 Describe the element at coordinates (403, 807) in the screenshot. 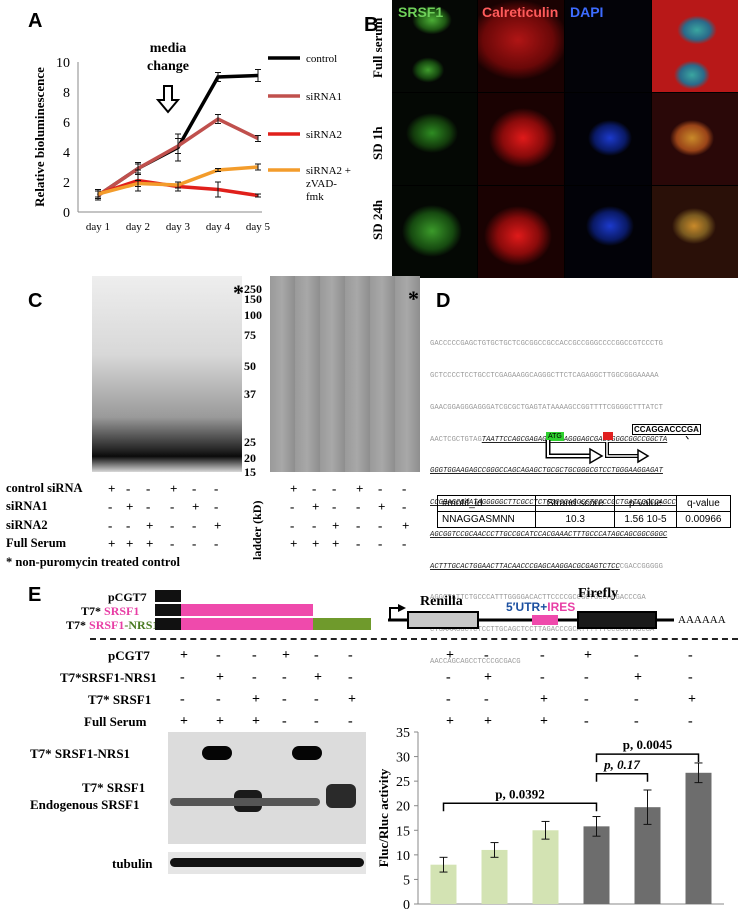

I see `y-tick-label: 20` at that location.